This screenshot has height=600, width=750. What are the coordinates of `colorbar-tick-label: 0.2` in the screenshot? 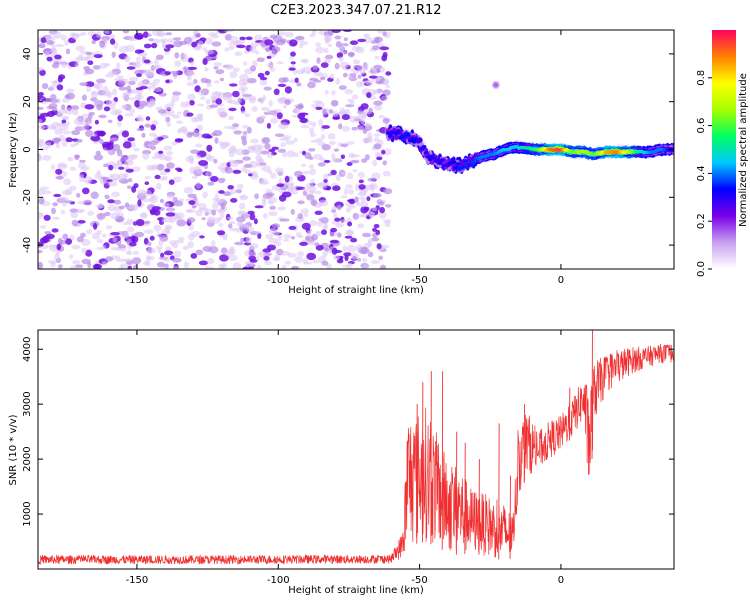 It's located at (701, 221).